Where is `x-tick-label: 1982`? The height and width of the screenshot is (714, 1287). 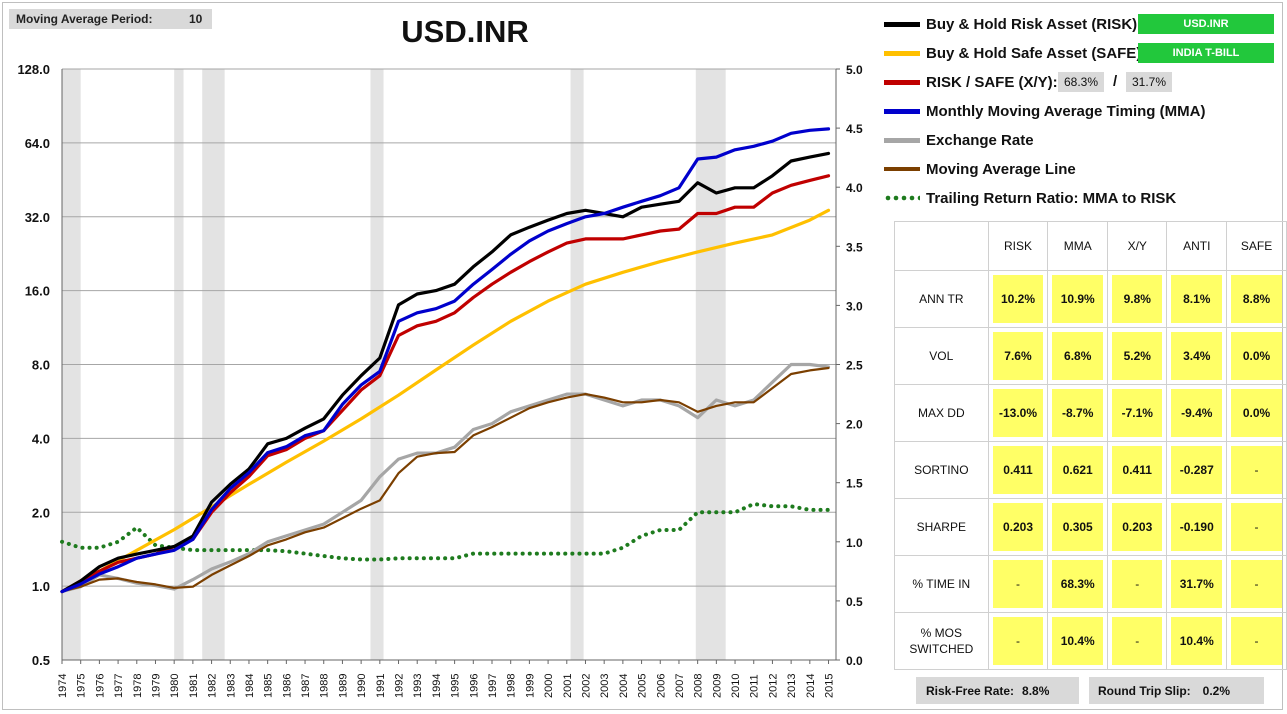 x-tick-label: 1982 is located at coordinates (213, 686).